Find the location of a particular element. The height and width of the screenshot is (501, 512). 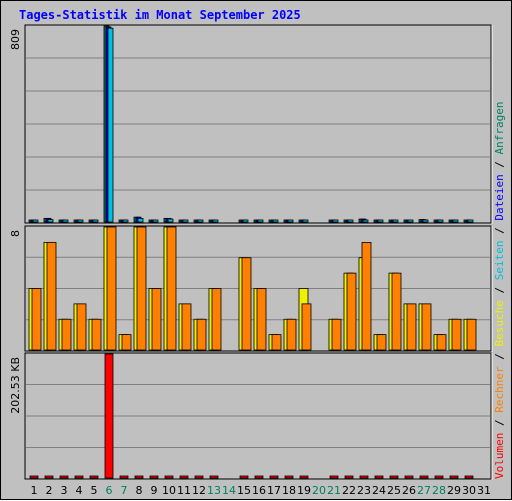

x-tick-label-20: 20 is located at coordinates (319, 490).